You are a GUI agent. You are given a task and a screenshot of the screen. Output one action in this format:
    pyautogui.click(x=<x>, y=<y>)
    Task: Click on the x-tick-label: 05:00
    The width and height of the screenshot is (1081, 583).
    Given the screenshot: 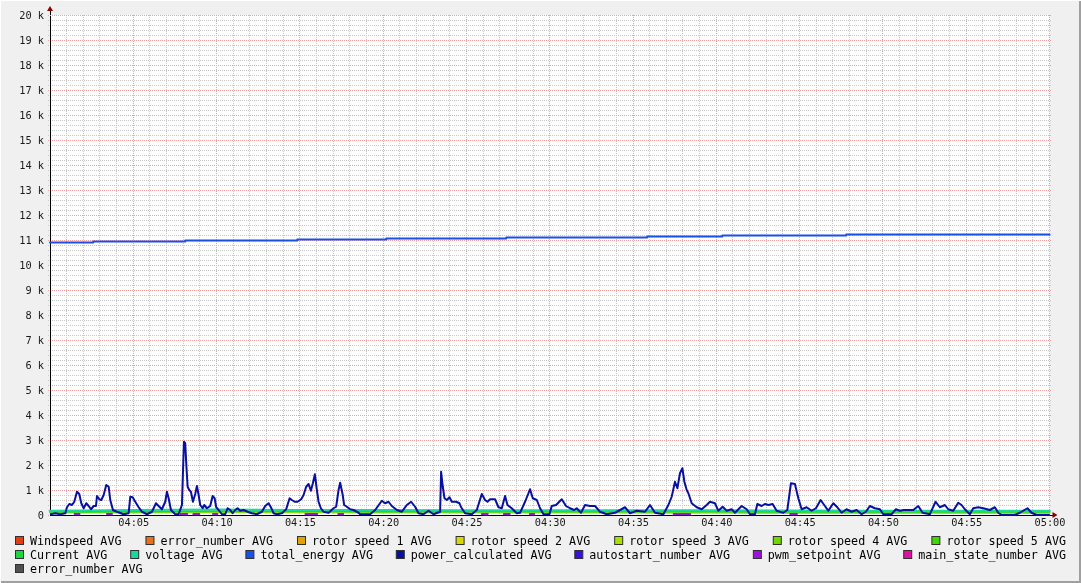 What is the action you would take?
    pyautogui.click(x=1050, y=522)
    